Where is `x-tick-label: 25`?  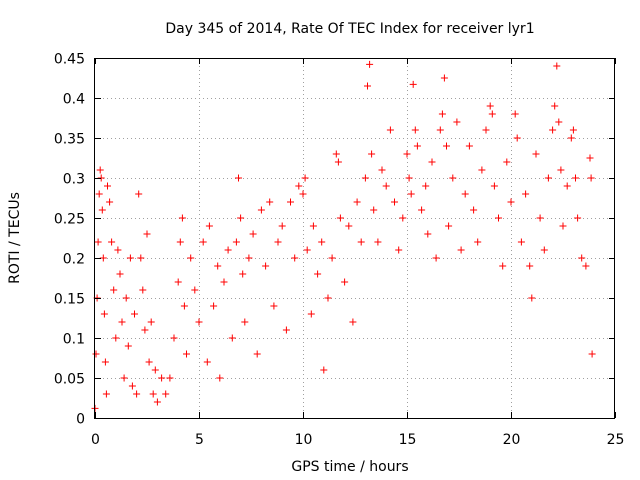
x-tick-label: 25 is located at coordinates (616, 440).